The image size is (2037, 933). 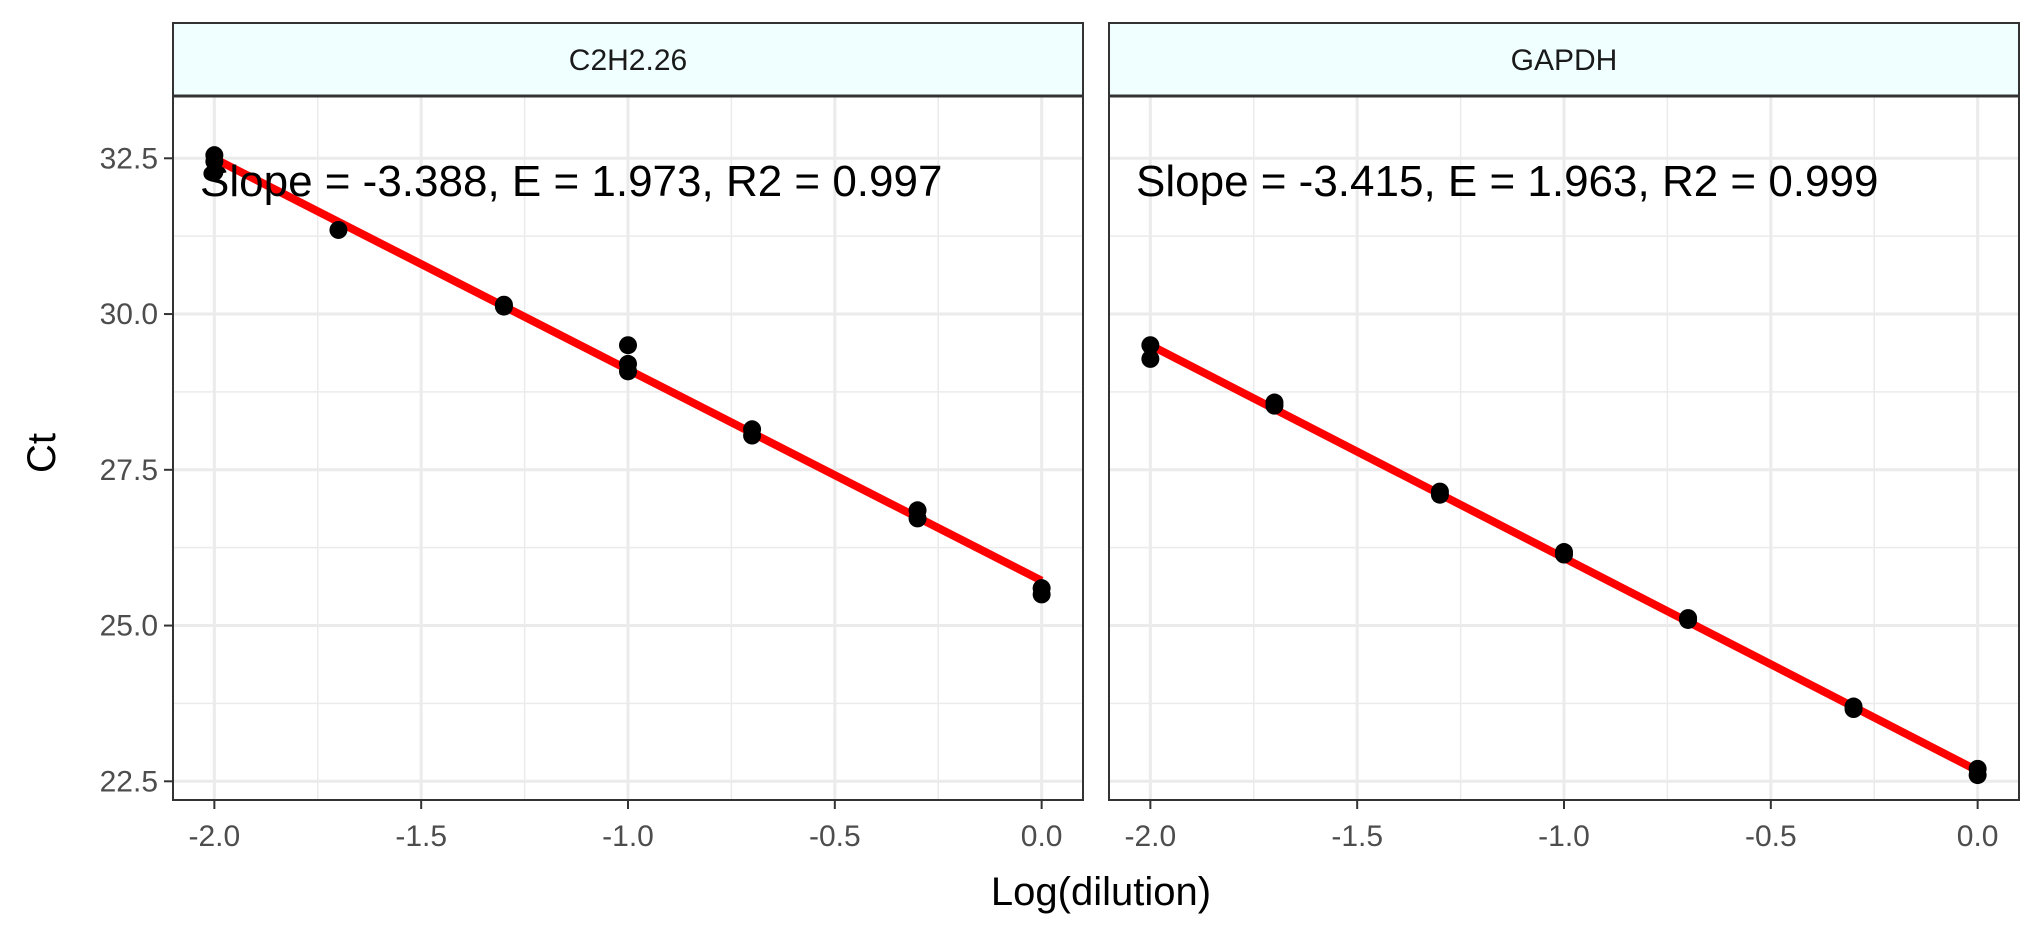 I want to click on facet-strip, so click(x=1564, y=59).